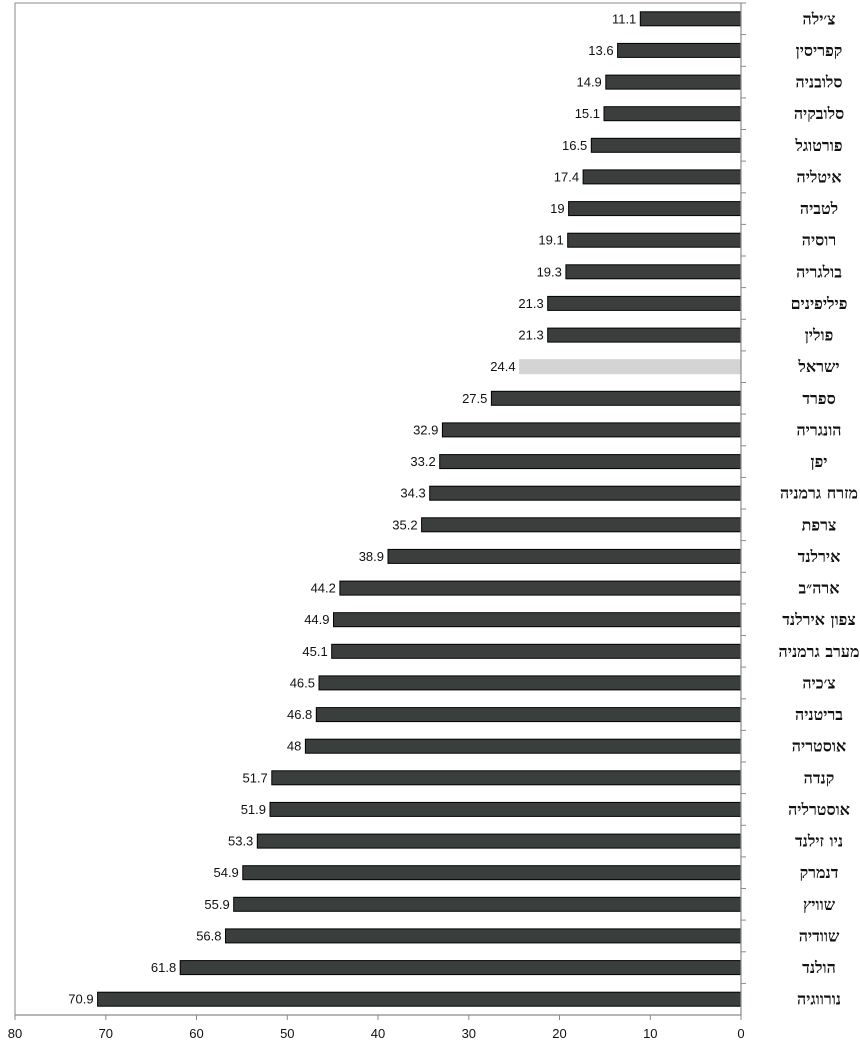  I want to click on x-tick-label: 30, so click(469, 1033).